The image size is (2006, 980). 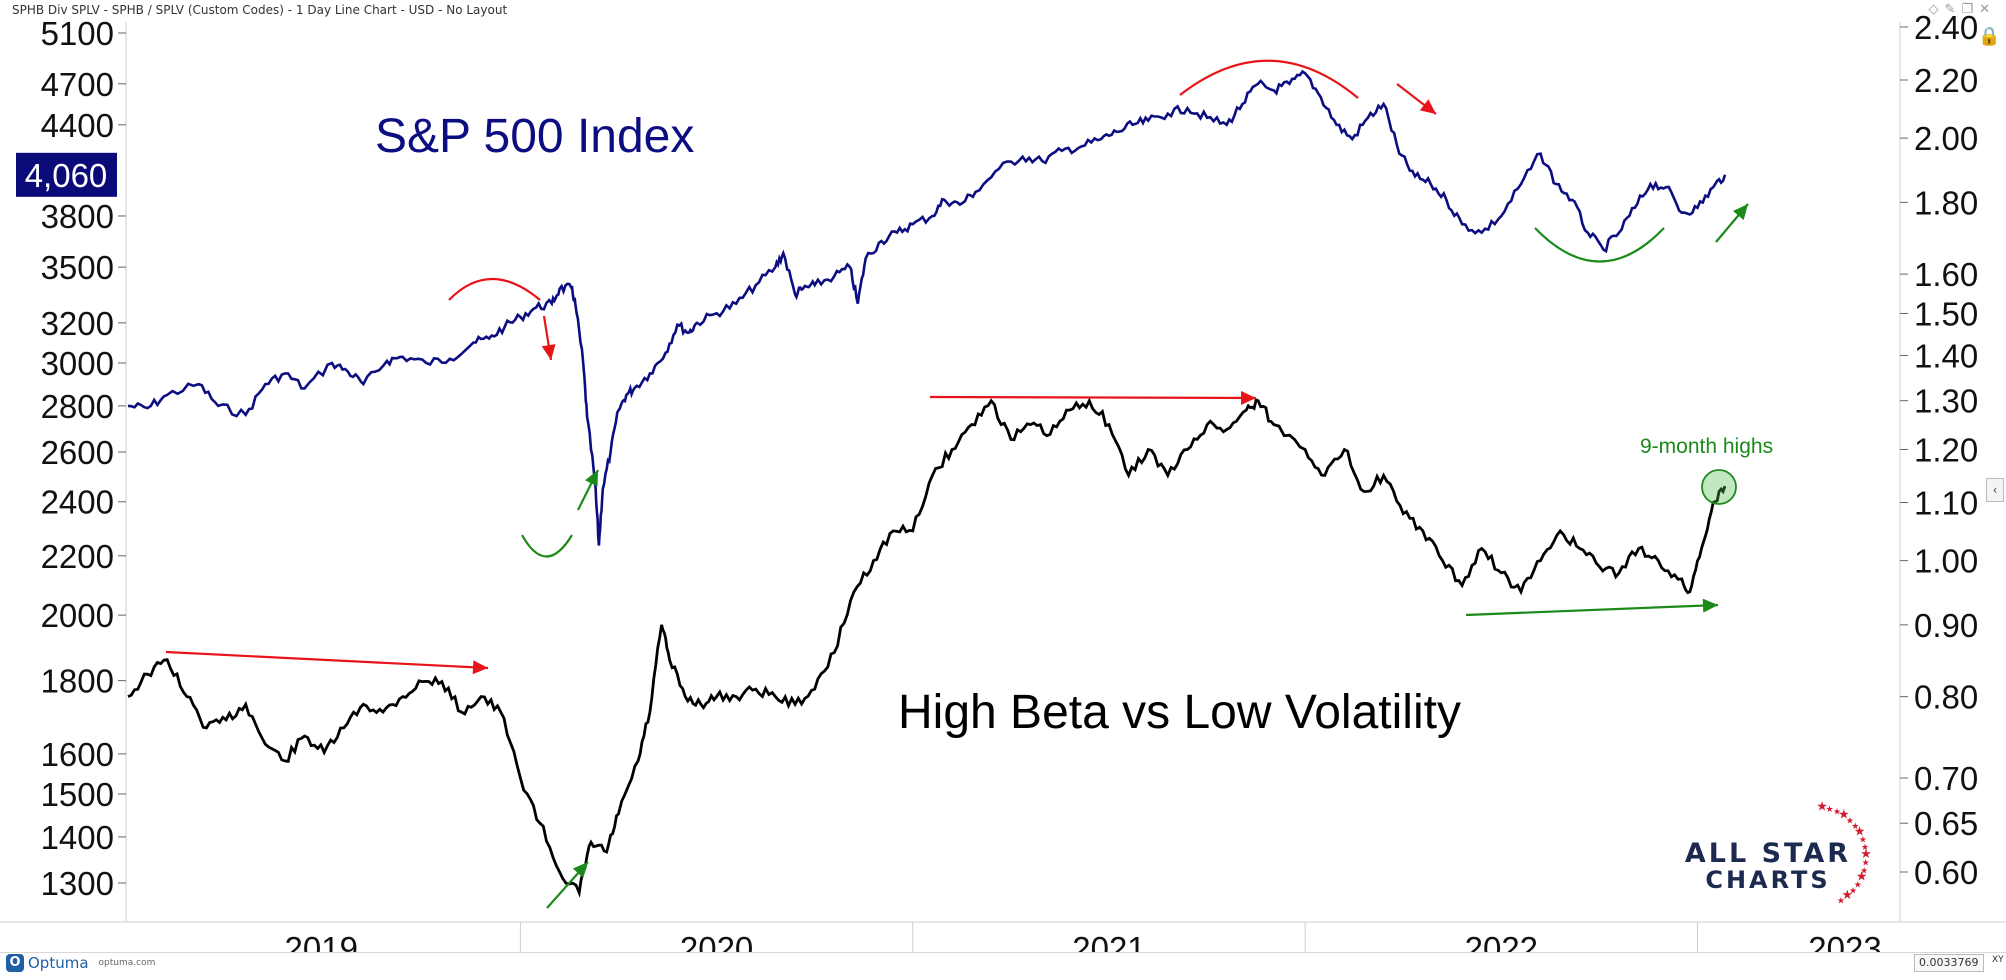 I want to click on lock-icon: 🔒, so click(x=1989, y=36).